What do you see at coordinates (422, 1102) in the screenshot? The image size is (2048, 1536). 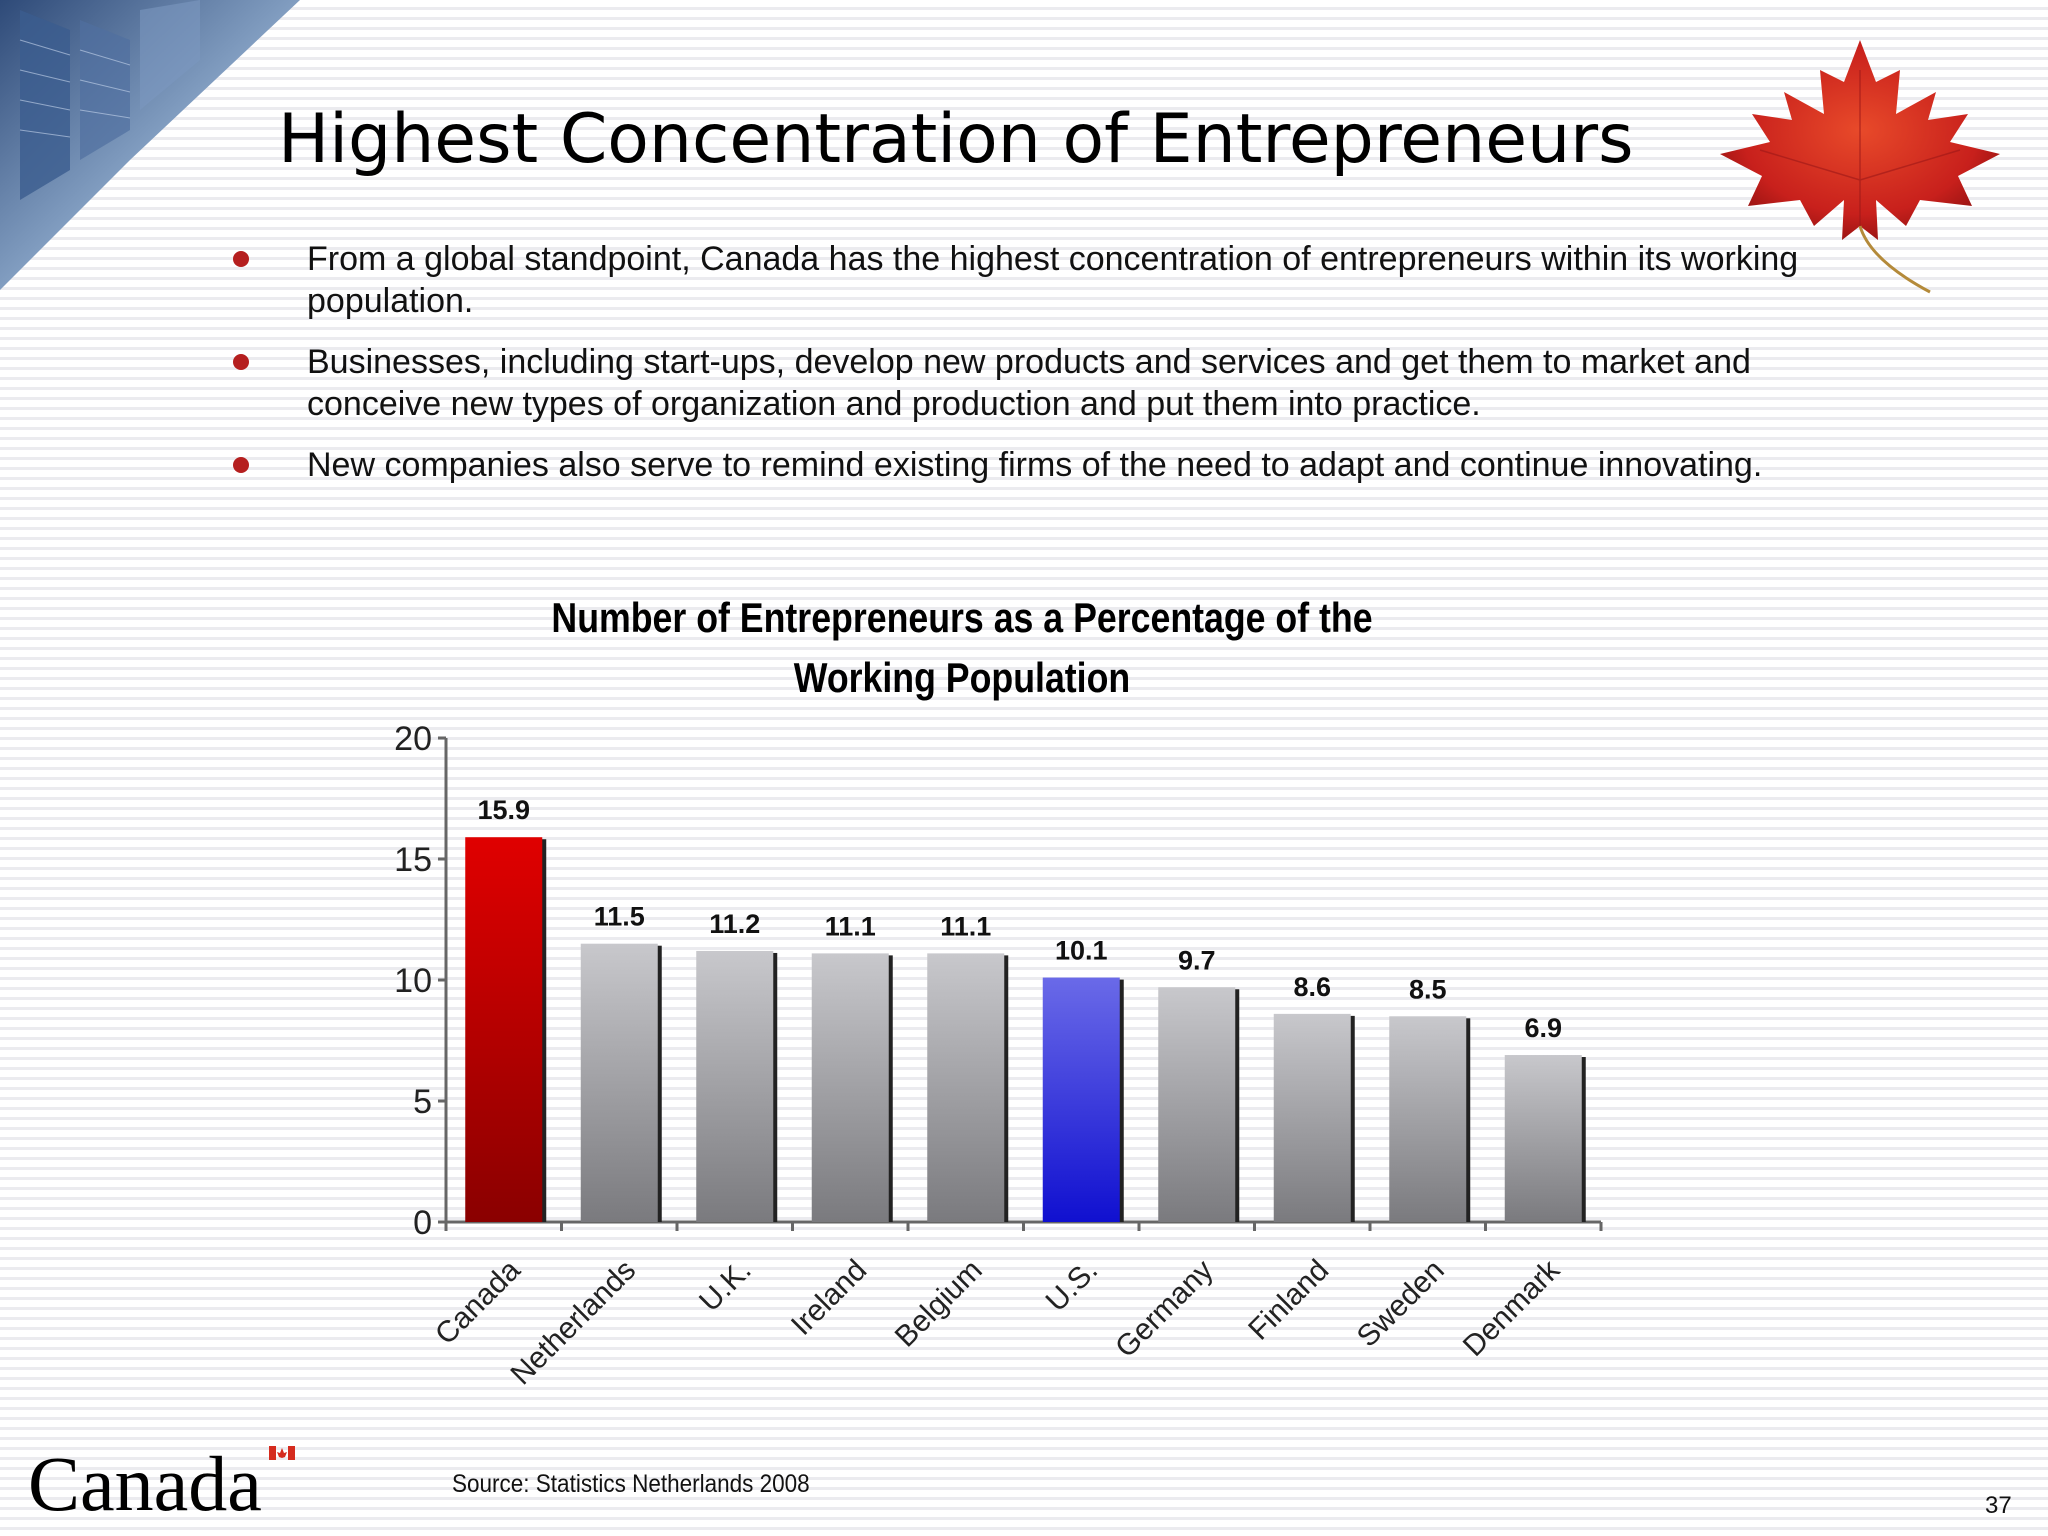 I see `y-tick-label: 5` at bounding box center [422, 1102].